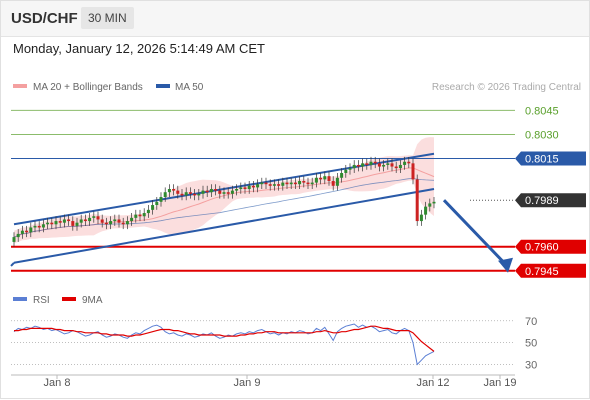 Image resolution: width=590 pixels, height=400 pixels. I want to click on level-label-0-8015: 0.8015, so click(542, 160).